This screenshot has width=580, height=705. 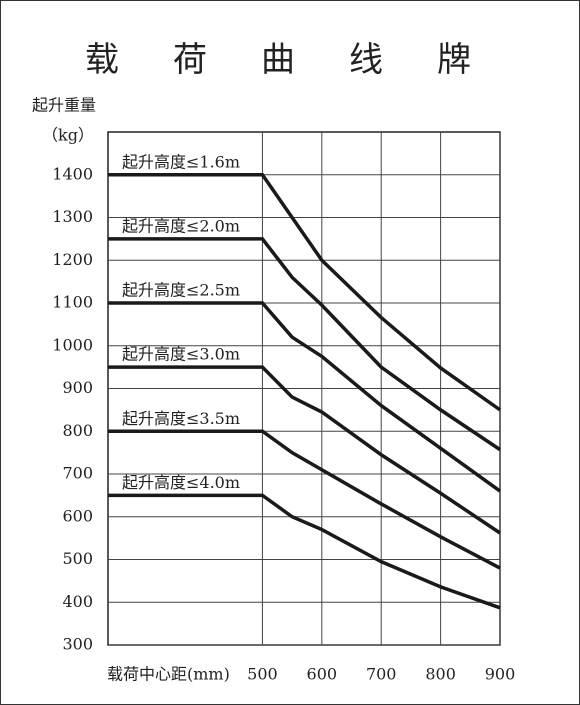 I want to click on curve-label: 起升高度≤2.0m, so click(x=181, y=225).